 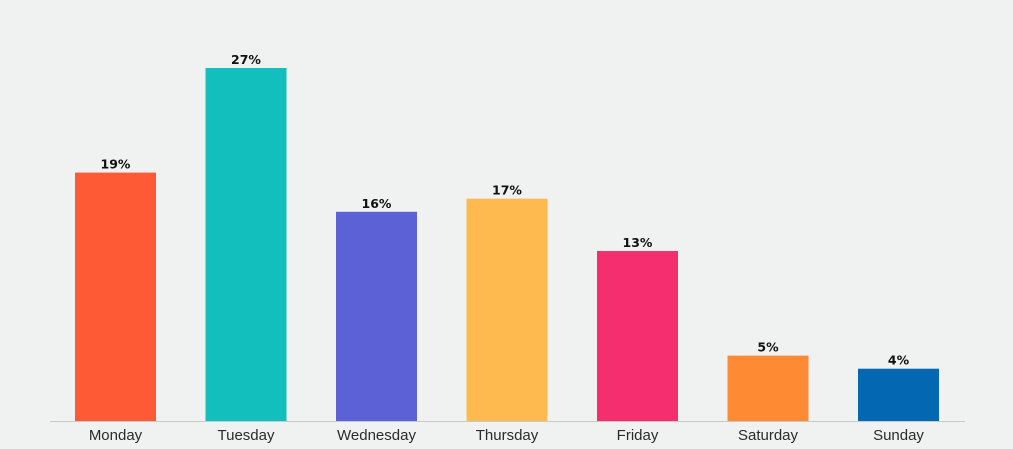 What do you see at coordinates (637, 336) in the screenshot?
I see `bar-friday` at bounding box center [637, 336].